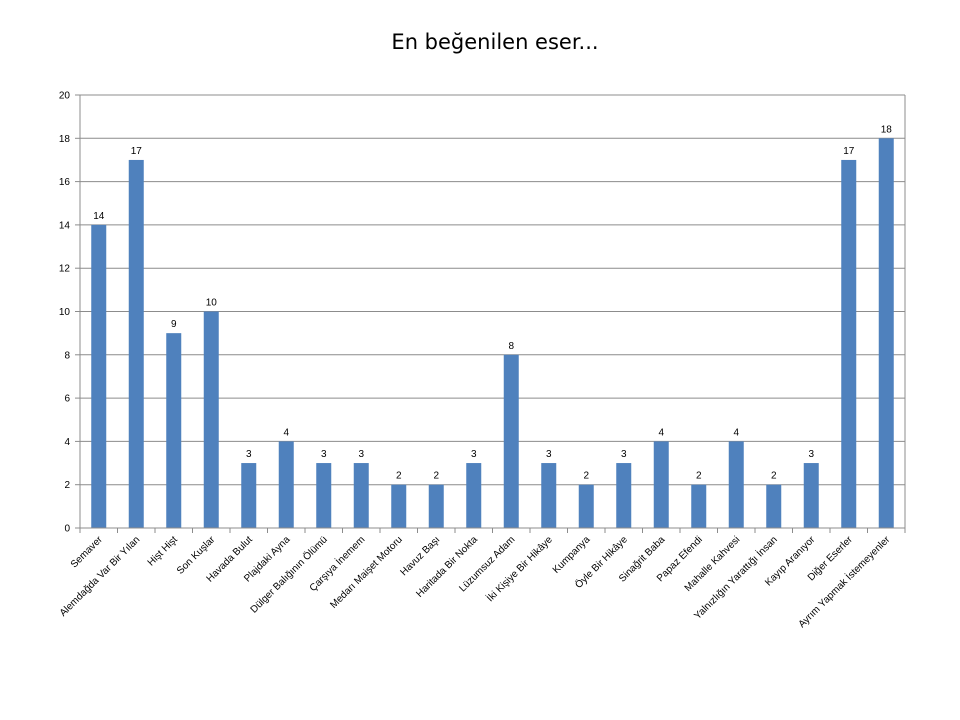 The height and width of the screenshot is (720, 960). Describe the element at coordinates (511, 346) in the screenshot. I see `data-label: 8` at that location.